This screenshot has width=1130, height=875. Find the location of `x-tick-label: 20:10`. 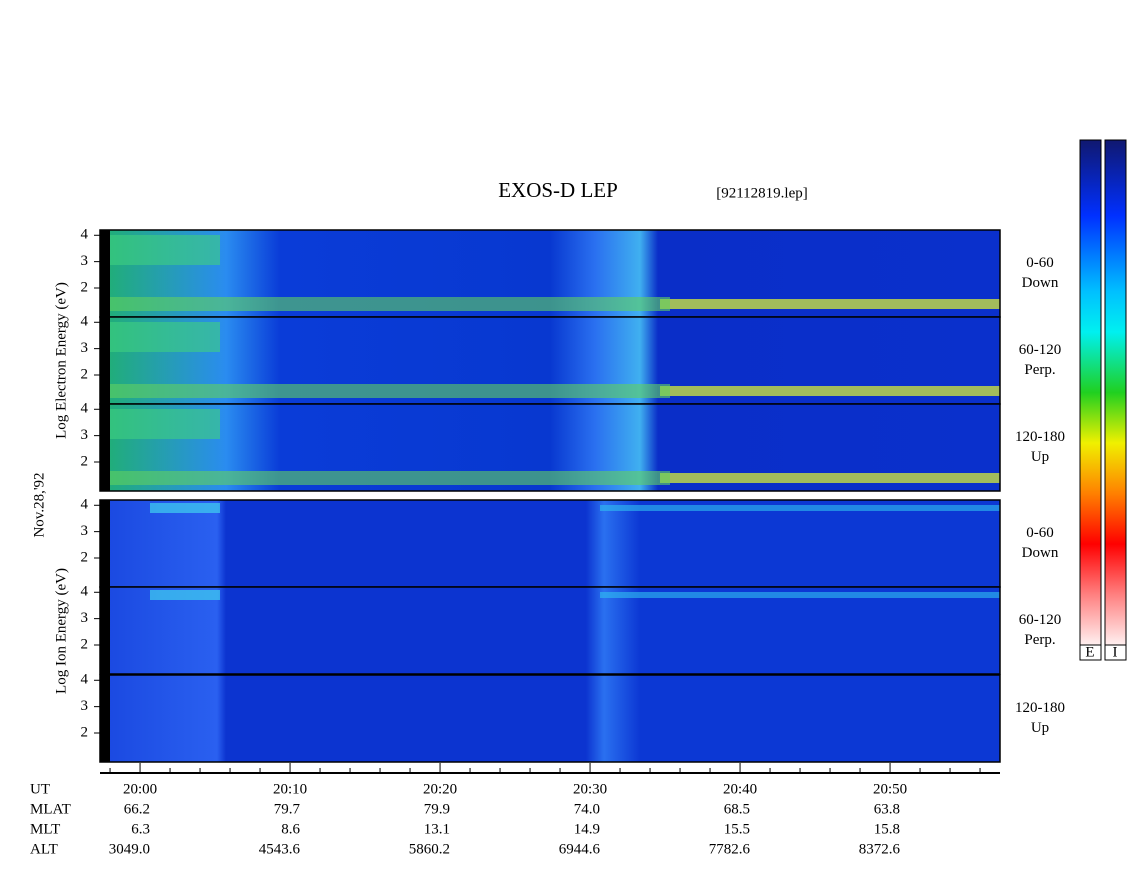

x-tick-label: 20:10 is located at coordinates (290, 789).